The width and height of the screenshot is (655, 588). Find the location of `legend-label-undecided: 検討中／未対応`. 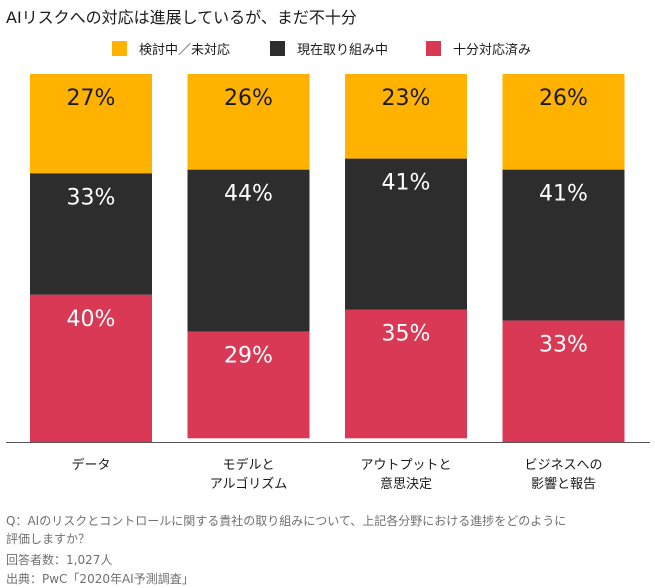

legend-label-undecided: 検討中／未対応 is located at coordinates (185, 50).